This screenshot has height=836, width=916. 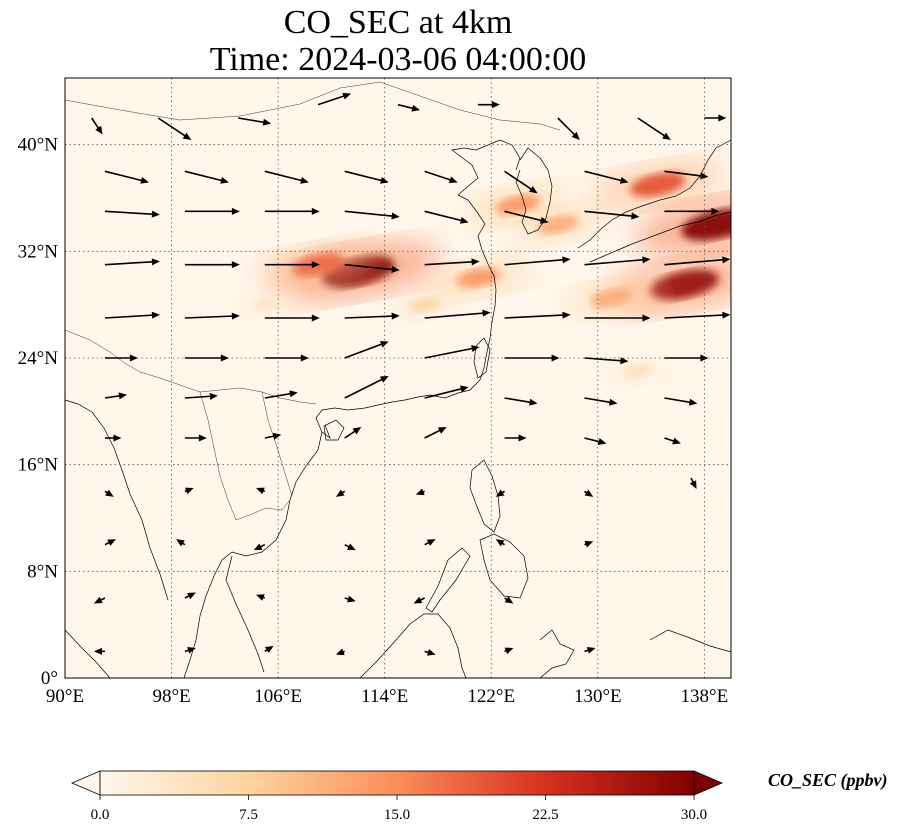 I want to click on japan-coast, so click(x=654, y=194).